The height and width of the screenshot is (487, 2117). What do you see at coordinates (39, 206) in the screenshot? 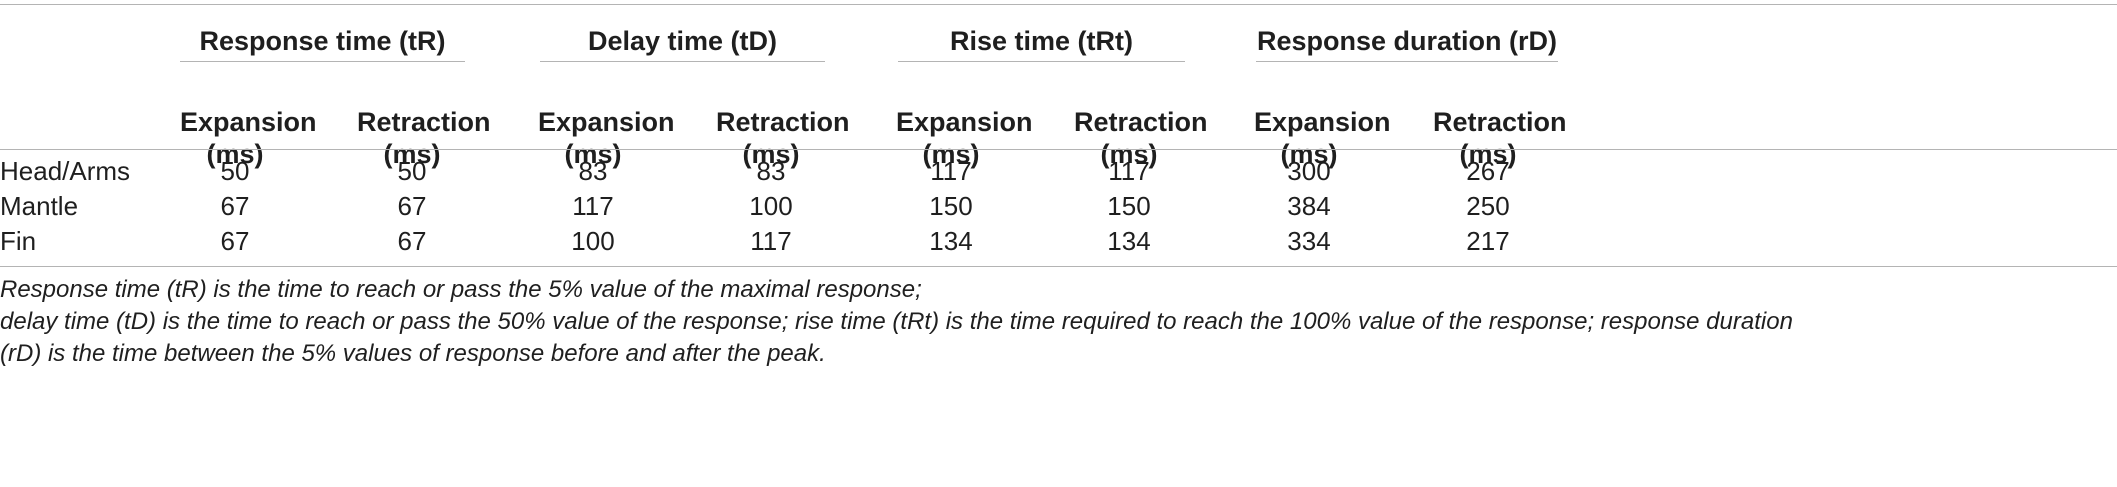
I see `row-label: Mantle` at bounding box center [39, 206].